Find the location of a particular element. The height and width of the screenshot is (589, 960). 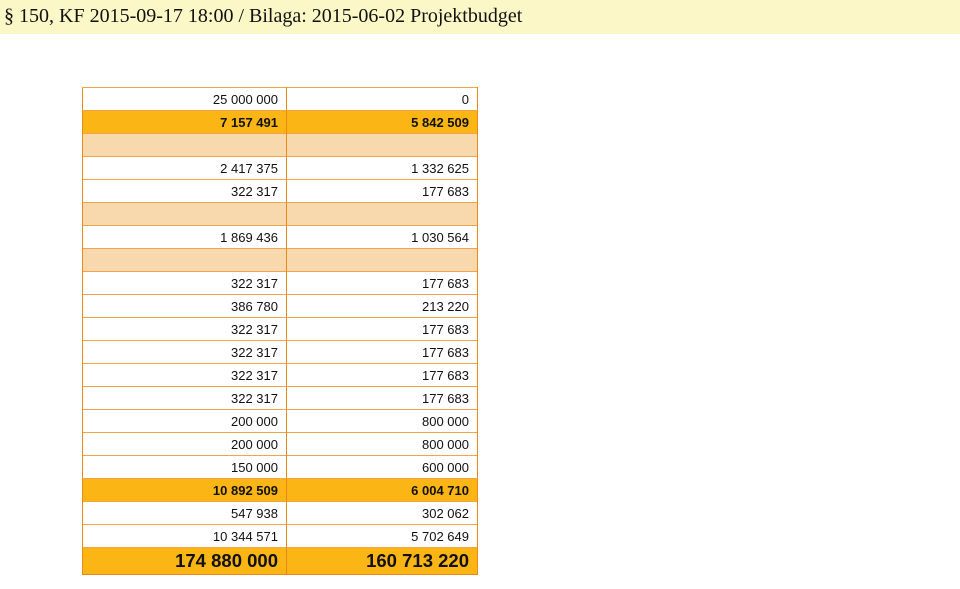

subtotal-row: 10 892 509 6 004 710 is located at coordinates (280, 490).